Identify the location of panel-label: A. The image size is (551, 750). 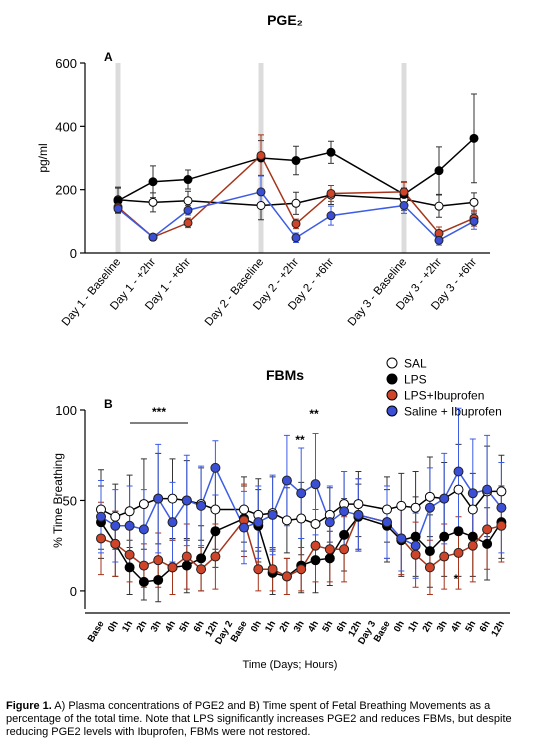
(108, 57).